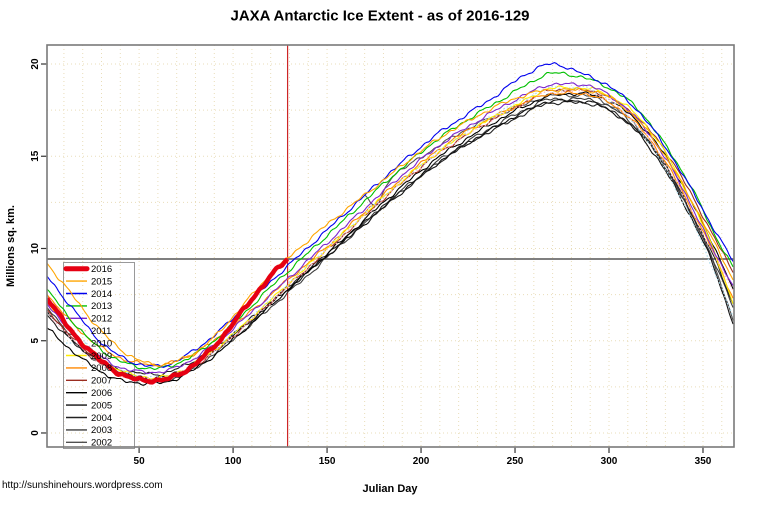  Describe the element at coordinates (101, 443) in the screenshot. I see `legend-label-2002: 2002` at that location.